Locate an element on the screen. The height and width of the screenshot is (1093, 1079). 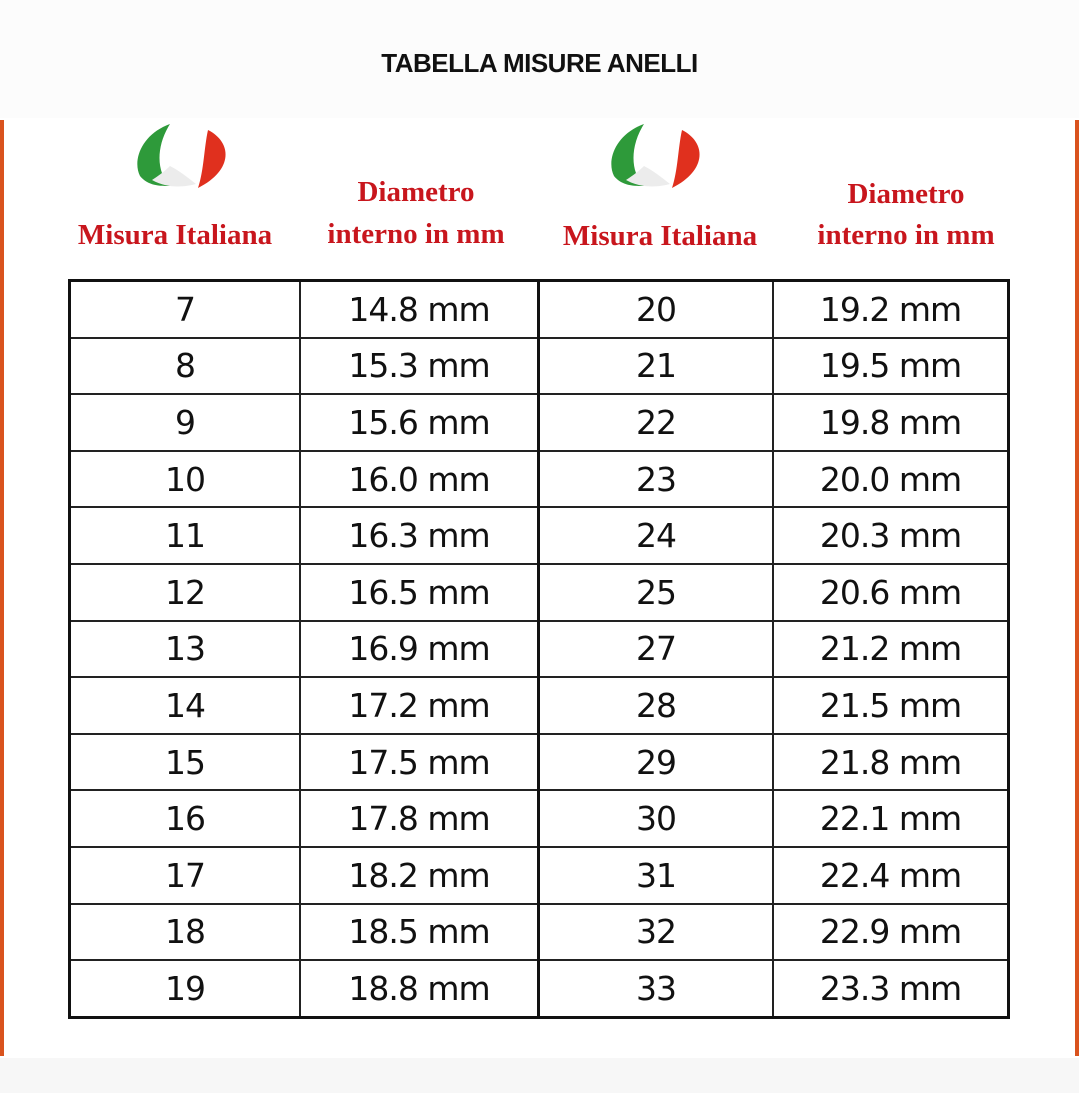
table-row: 8 15.3 mm 21 19.5 mm is located at coordinates (539, 366).